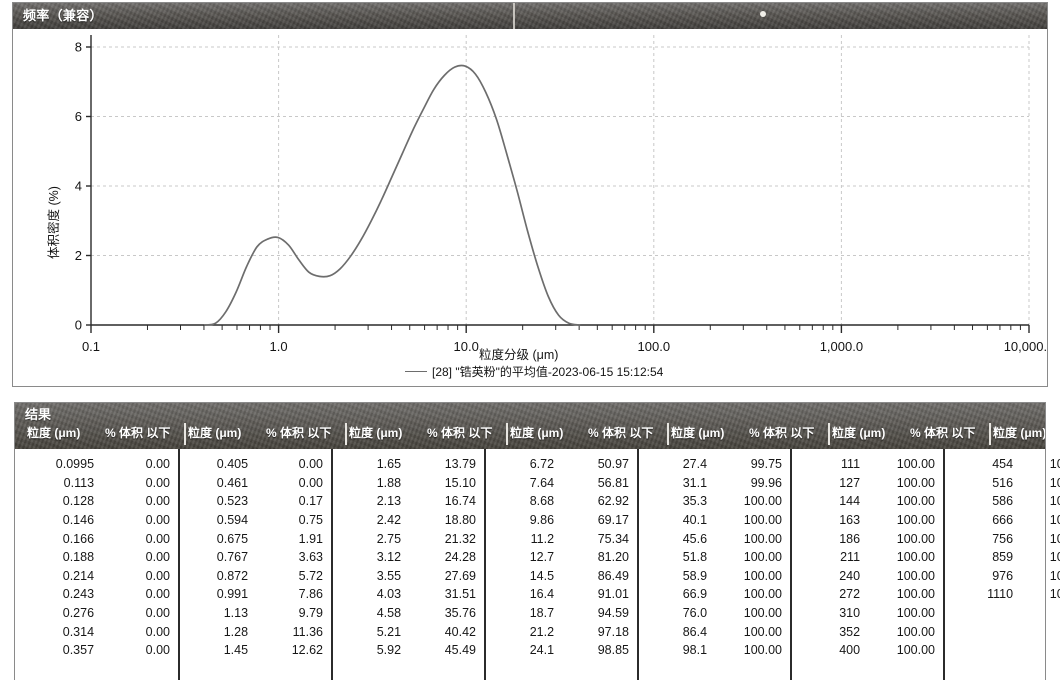 The image size is (1060, 690). What do you see at coordinates (408, 613) in the screenshot?
I see `table-row: 4.58 35.76` at bounding box center [408, 613].